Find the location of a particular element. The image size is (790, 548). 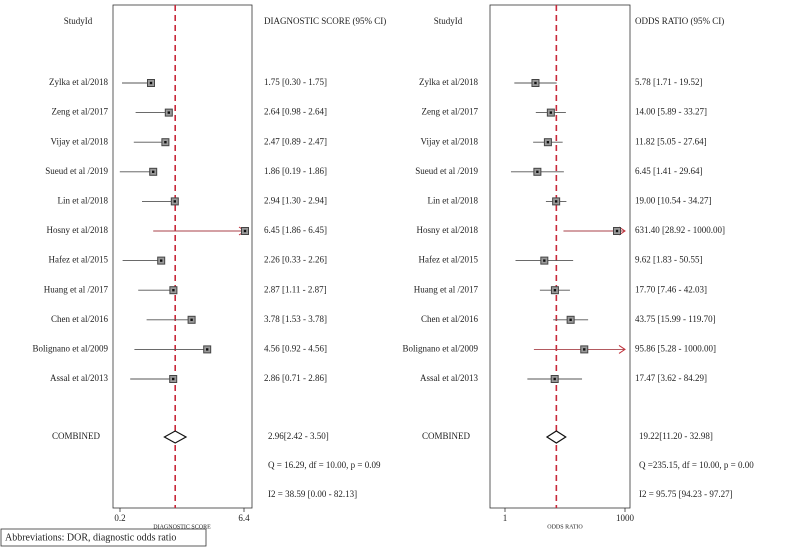

pooled-estimate-label: 19.22[11.20 - 32.98] is located at coordinates (676, 436).